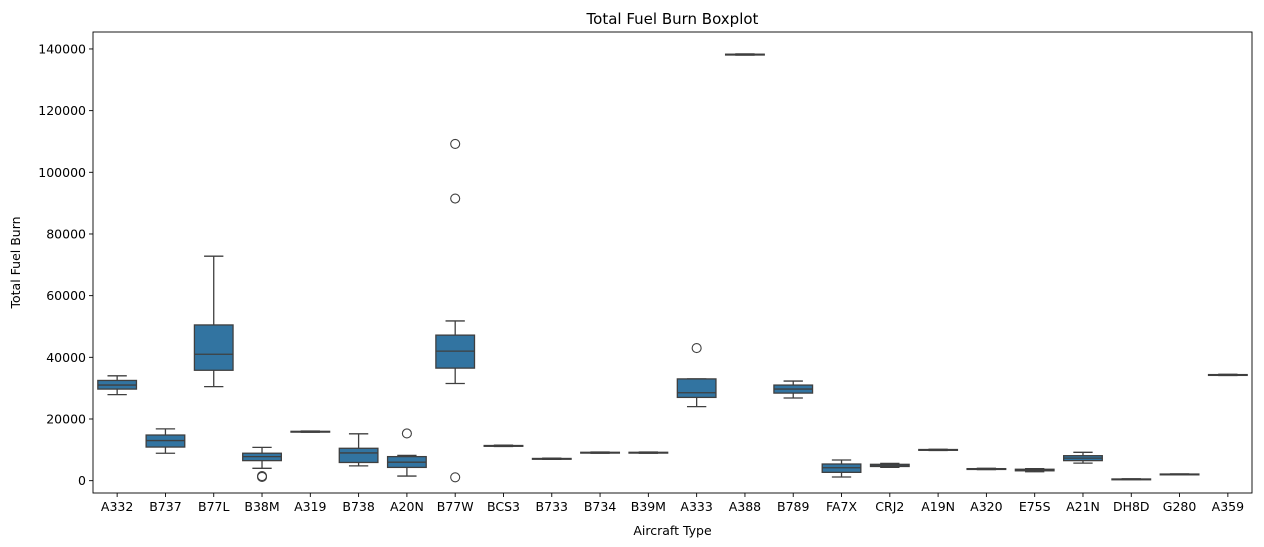 This screenshot has width=1264, height=547. Describe the element at coordinates (793, 389) in the screenshot. I see `box-b789` at that location.